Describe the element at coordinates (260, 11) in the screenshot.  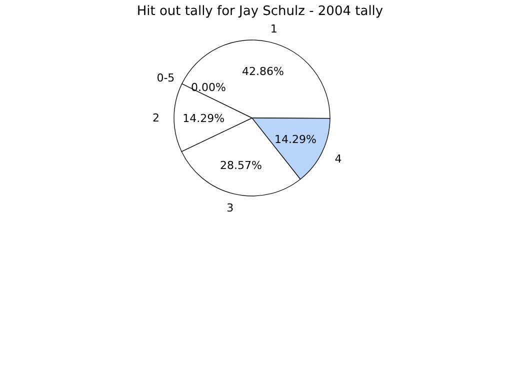
I see `chart-title: Hit out tally for Jay Schulz - 2004 tally` at that location.